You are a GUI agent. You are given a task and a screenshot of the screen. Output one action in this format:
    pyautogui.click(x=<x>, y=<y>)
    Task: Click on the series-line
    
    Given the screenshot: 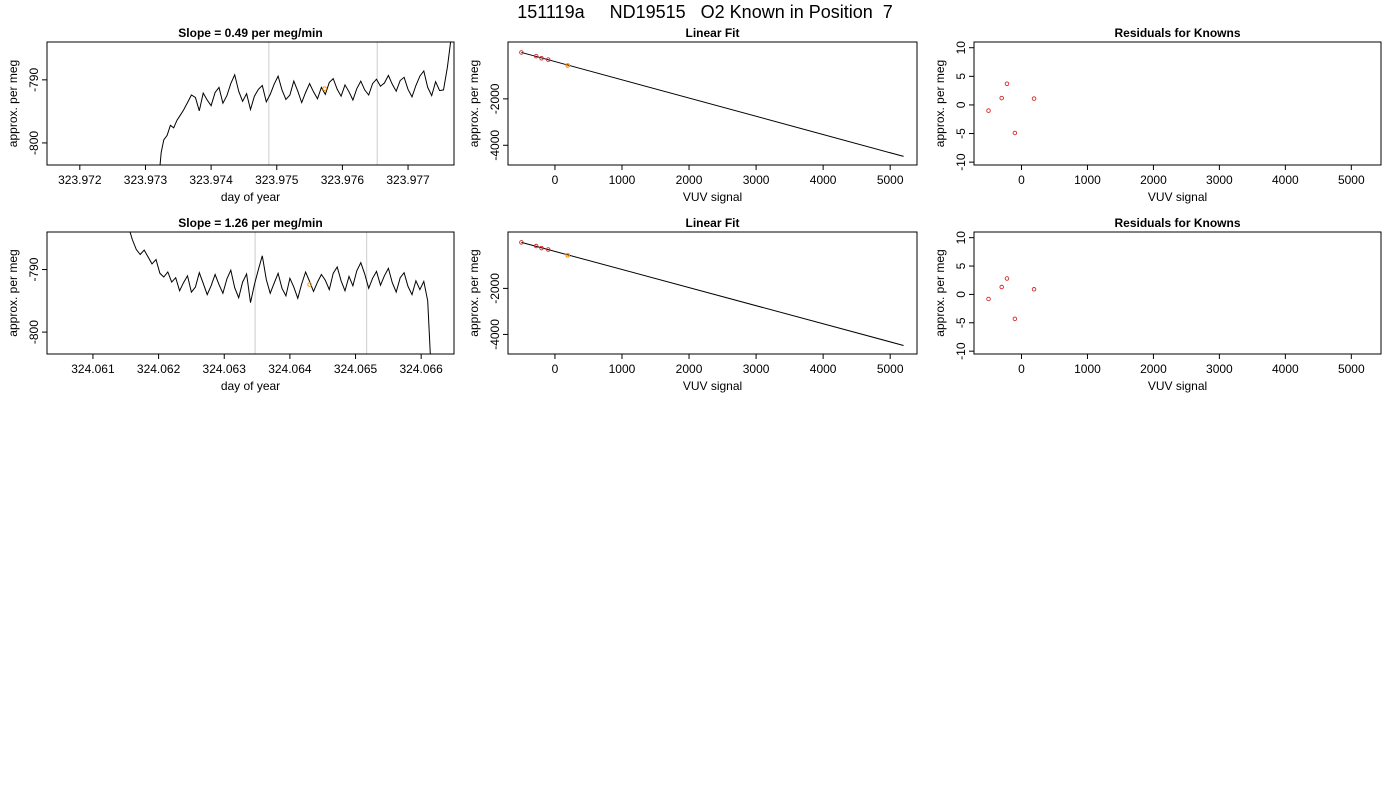 What is the action you would take?
    pyautogui.click(x=280, y=293)
    